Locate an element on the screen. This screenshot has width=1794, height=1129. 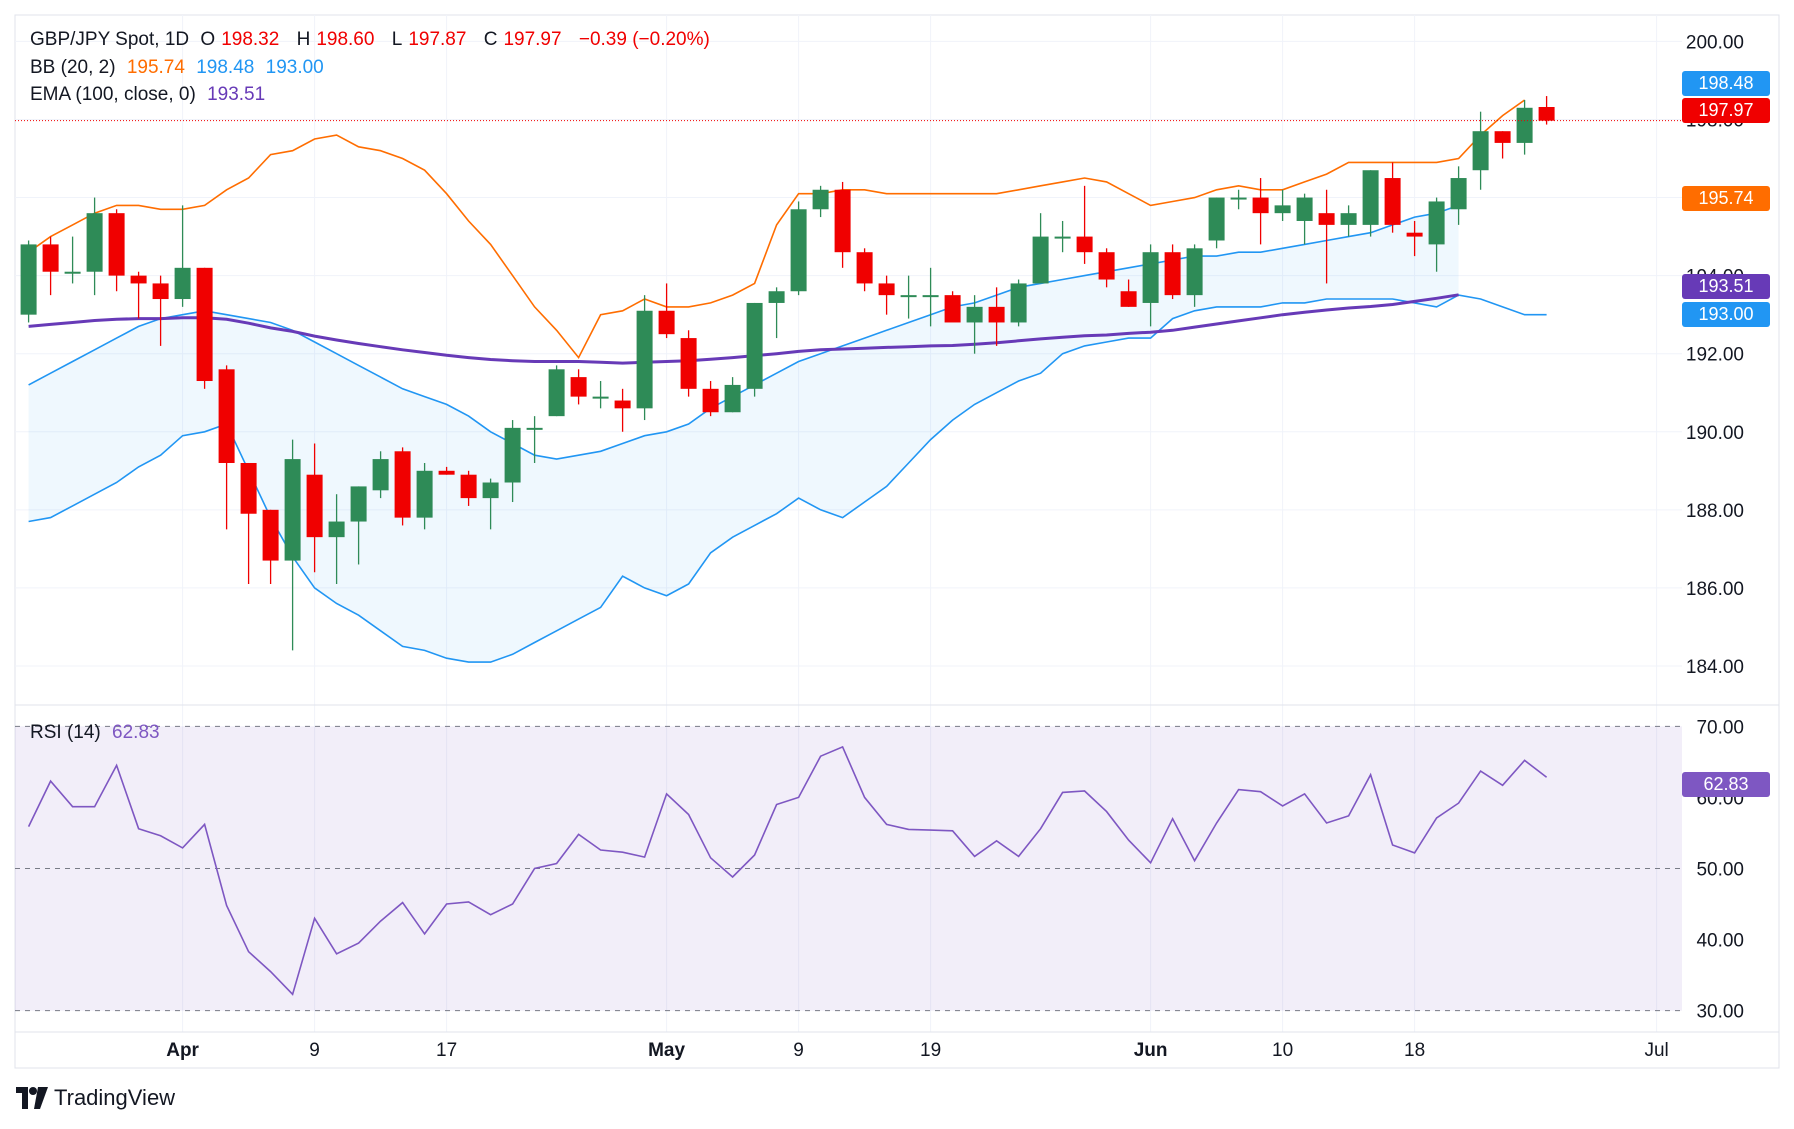
legend-c-value: 197.97 is located at coordinates (532, 39).